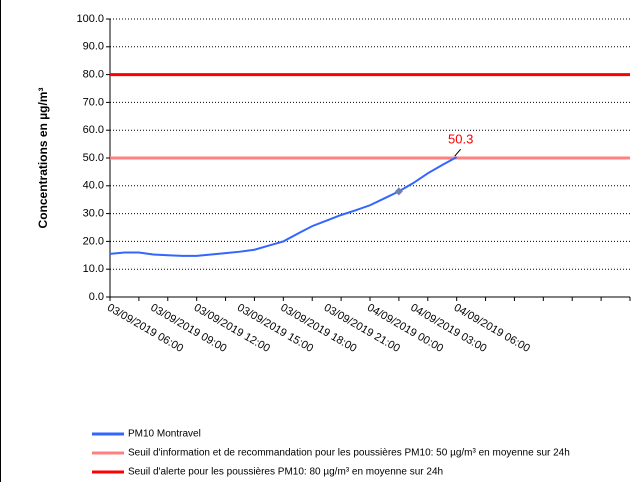 The height and width of the screenshot is (482, 638). I want to click on x-tick-label: 03/09/2019 15:00, so click(275, 328).